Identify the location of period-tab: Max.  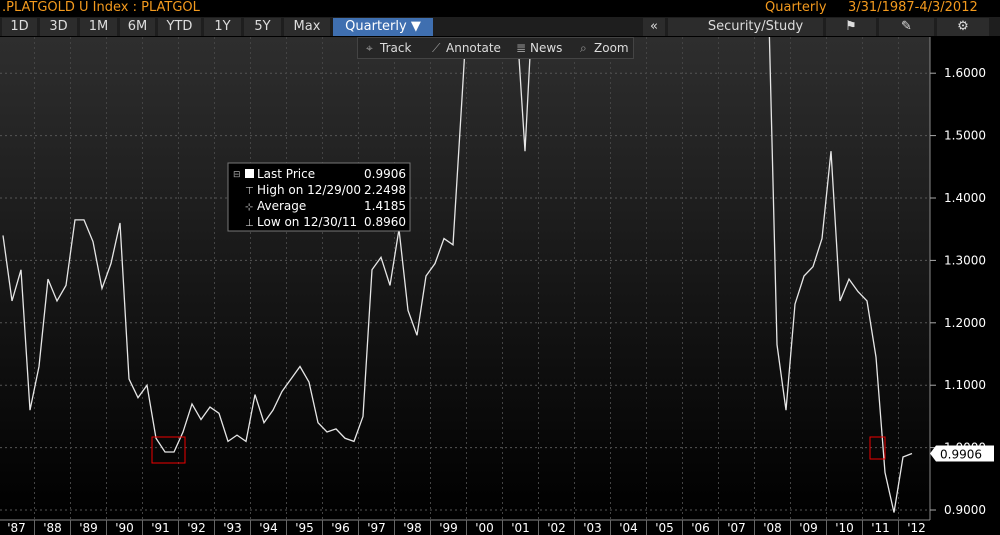
(307, 27).